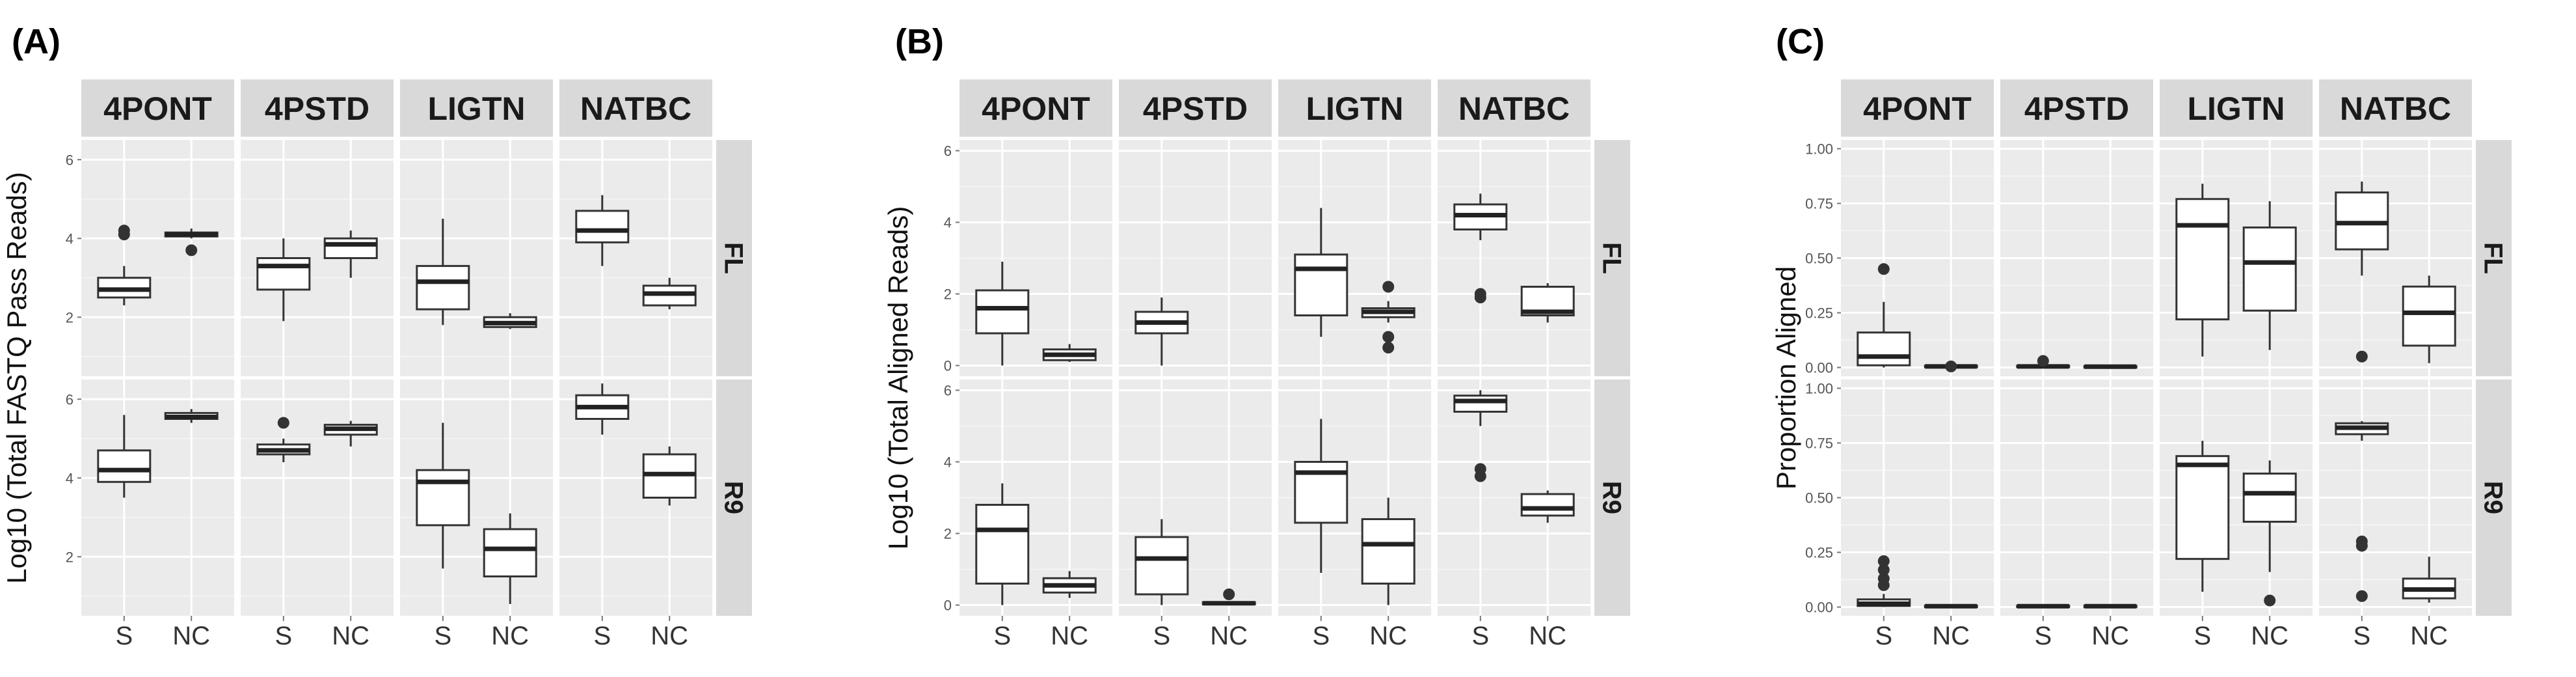  I want to click on y-tick-label: 0.25, so click(1819, 313).